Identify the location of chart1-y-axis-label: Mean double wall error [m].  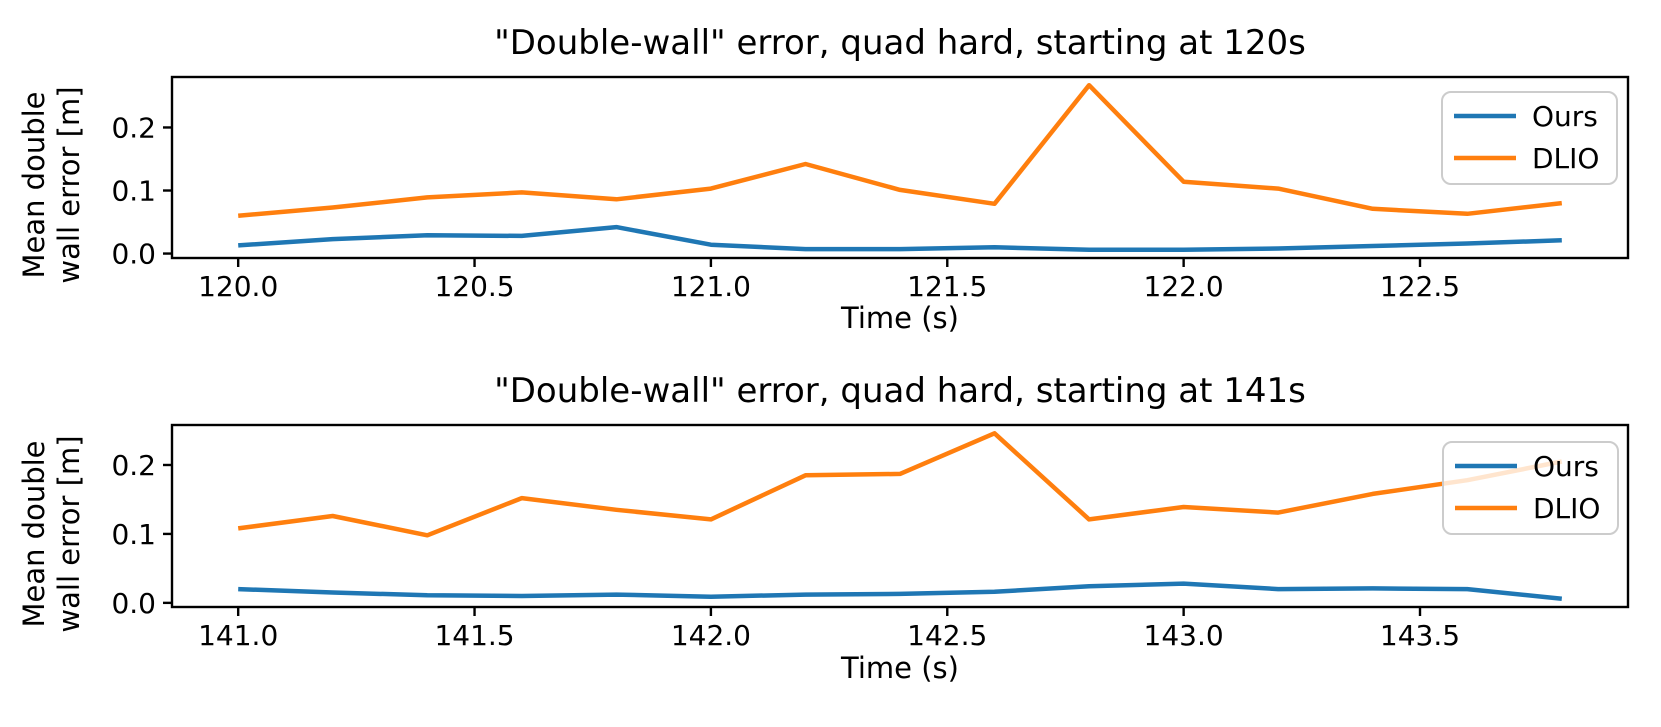
(126, 184).